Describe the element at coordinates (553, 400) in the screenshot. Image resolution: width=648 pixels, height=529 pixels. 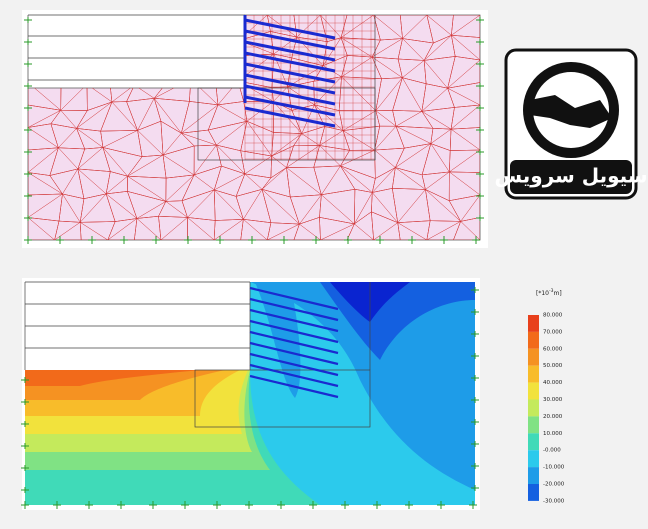
I see `legend-label: 30.000` at that location.